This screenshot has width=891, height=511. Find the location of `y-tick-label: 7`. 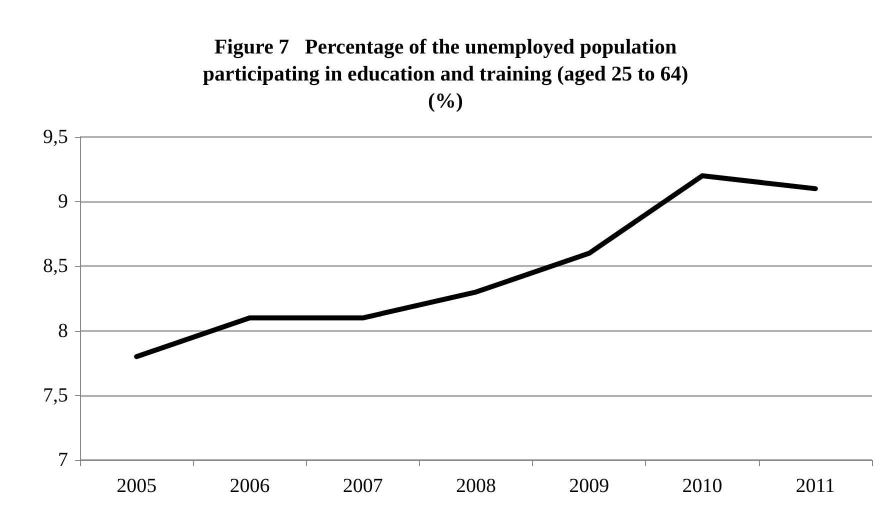

y-tick-label: 7 is located at coordinates (63, 460).